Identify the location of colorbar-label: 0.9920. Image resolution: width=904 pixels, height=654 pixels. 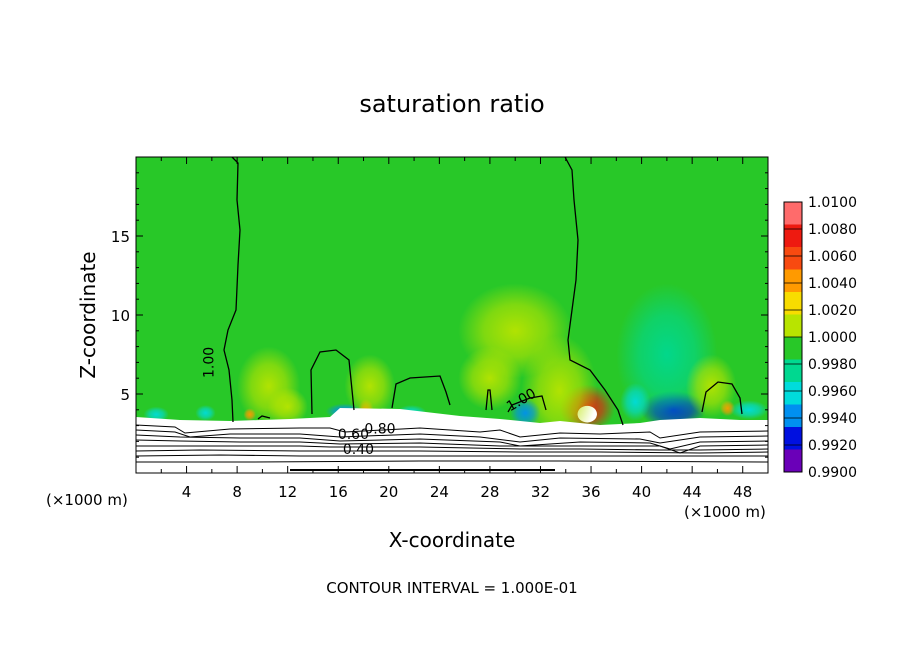
(832, 446).